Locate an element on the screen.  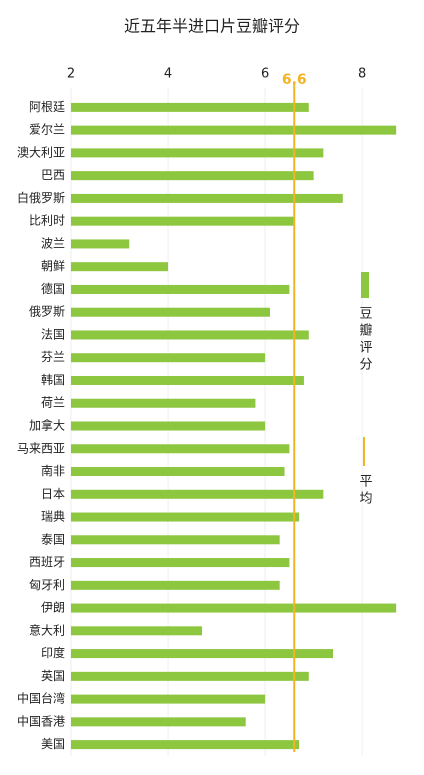
y-tick-label: 西班牙 is located at coordinates (47, 562).